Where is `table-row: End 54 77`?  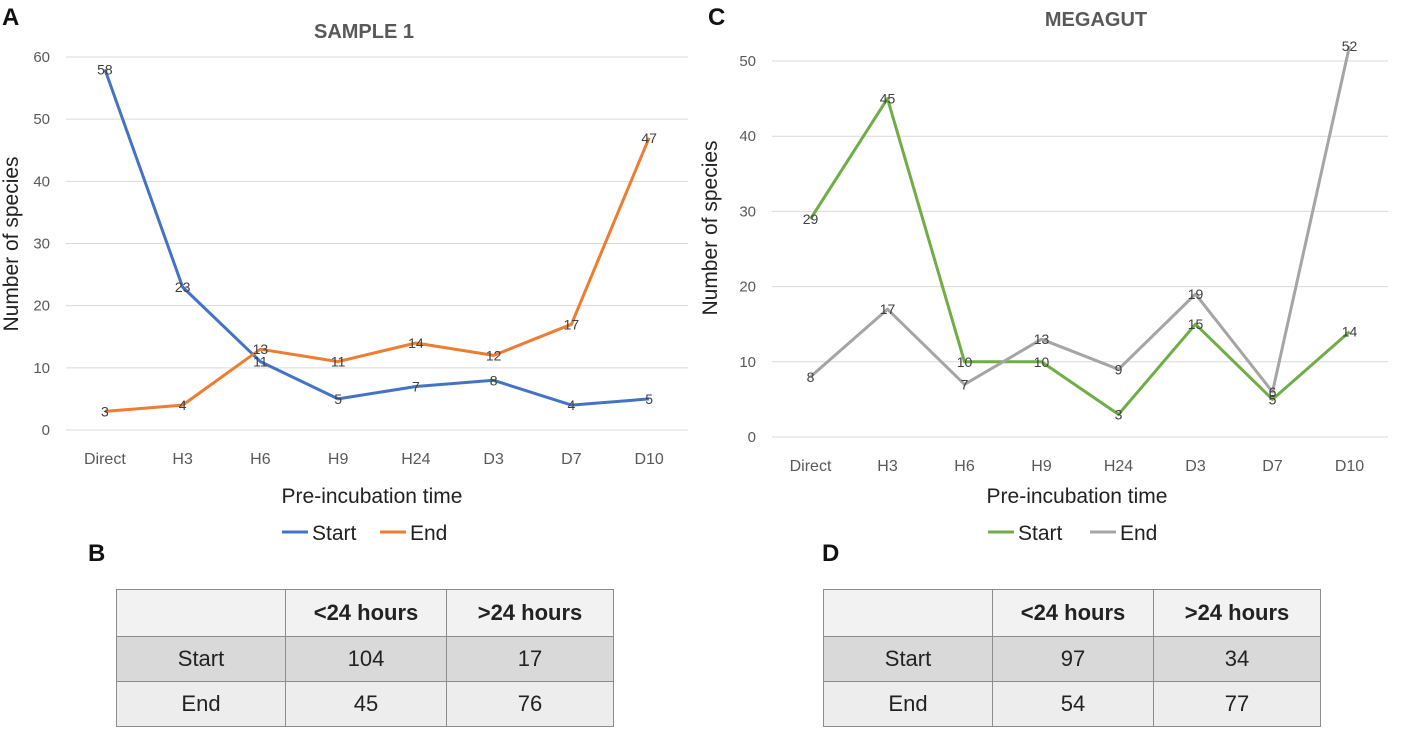
table-row: End 54 77 is located at coordinates (1072, 704).